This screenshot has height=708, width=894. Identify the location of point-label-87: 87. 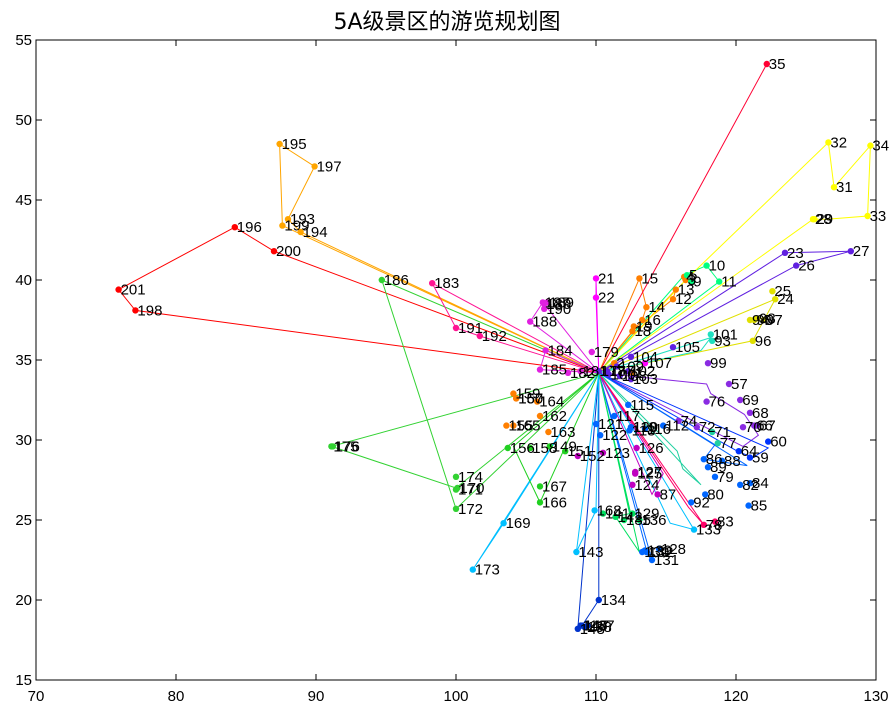
(668, 494).